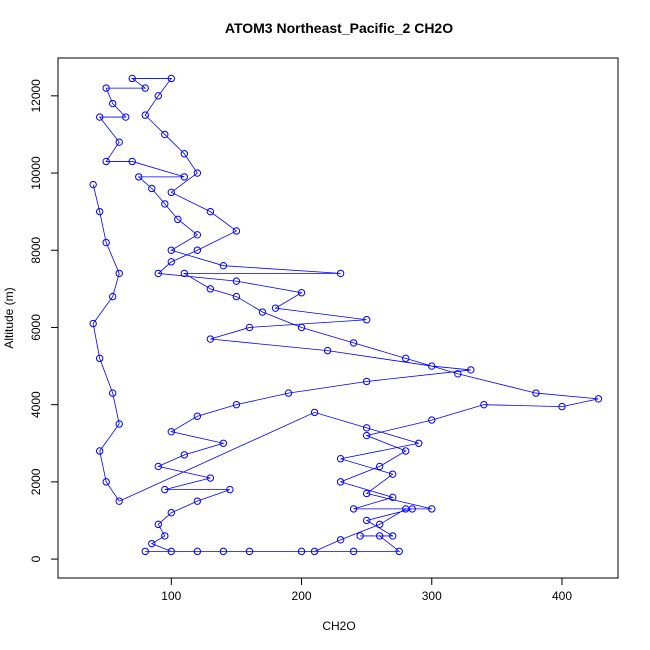 The image size is (650, 650). What do you see at coordinates (432, 596) in the screenshot?
I see `x-tick-label: 300` at bounding box center [432, 596].